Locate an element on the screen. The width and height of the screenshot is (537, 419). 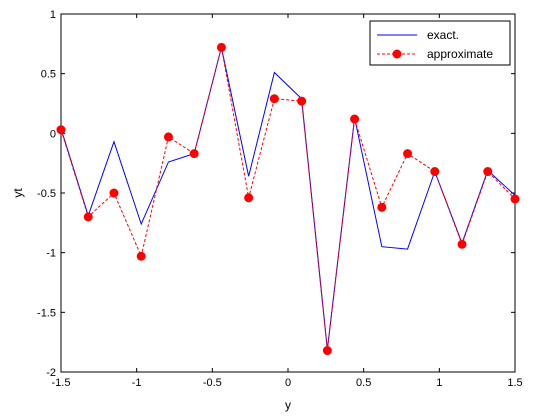
legend-box is located at coordinates (440, 43).